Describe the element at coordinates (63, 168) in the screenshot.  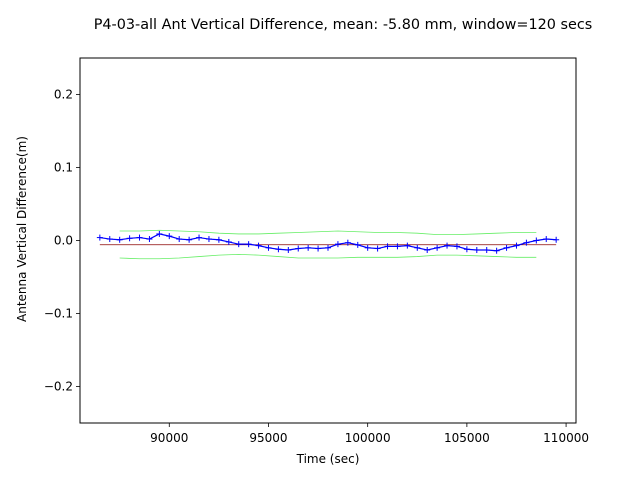
I see `y-tick-label: 0.1` at that location.